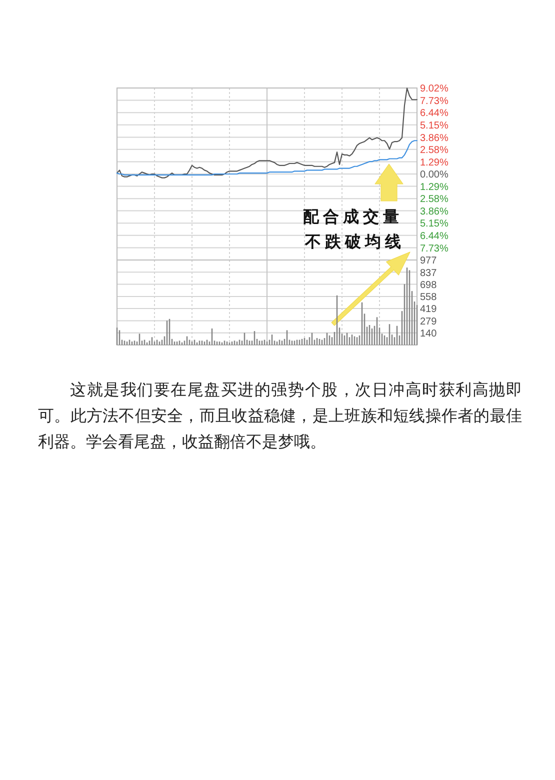 The image size is (555, 780). Describe the element at coordinates (429, 310) in the screenshot. I see `y-tick-label: 419` at that location.